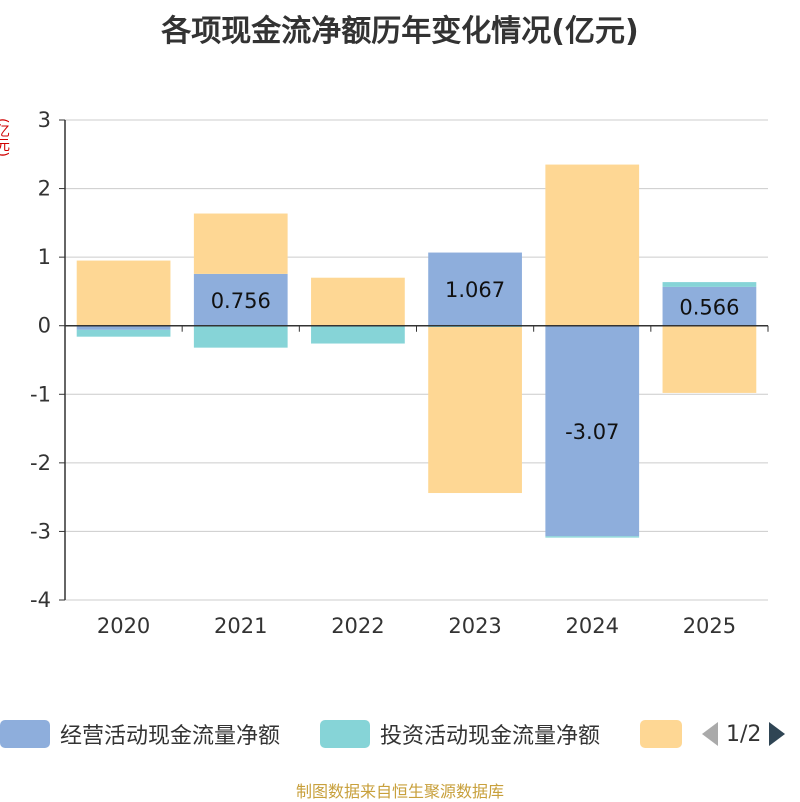 This screenshot has height=802, width=800. I want to click on bar-series0-2023, so click(475, 289).